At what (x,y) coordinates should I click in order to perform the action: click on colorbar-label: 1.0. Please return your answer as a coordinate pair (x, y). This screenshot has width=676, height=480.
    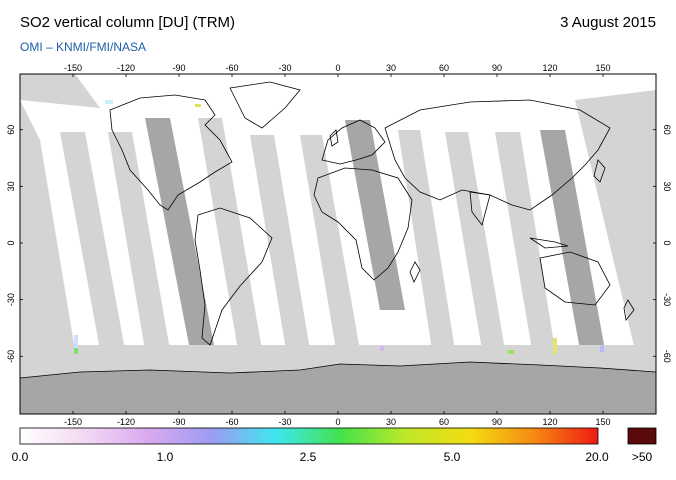
    Looking at the image, I should click on (165, 457).